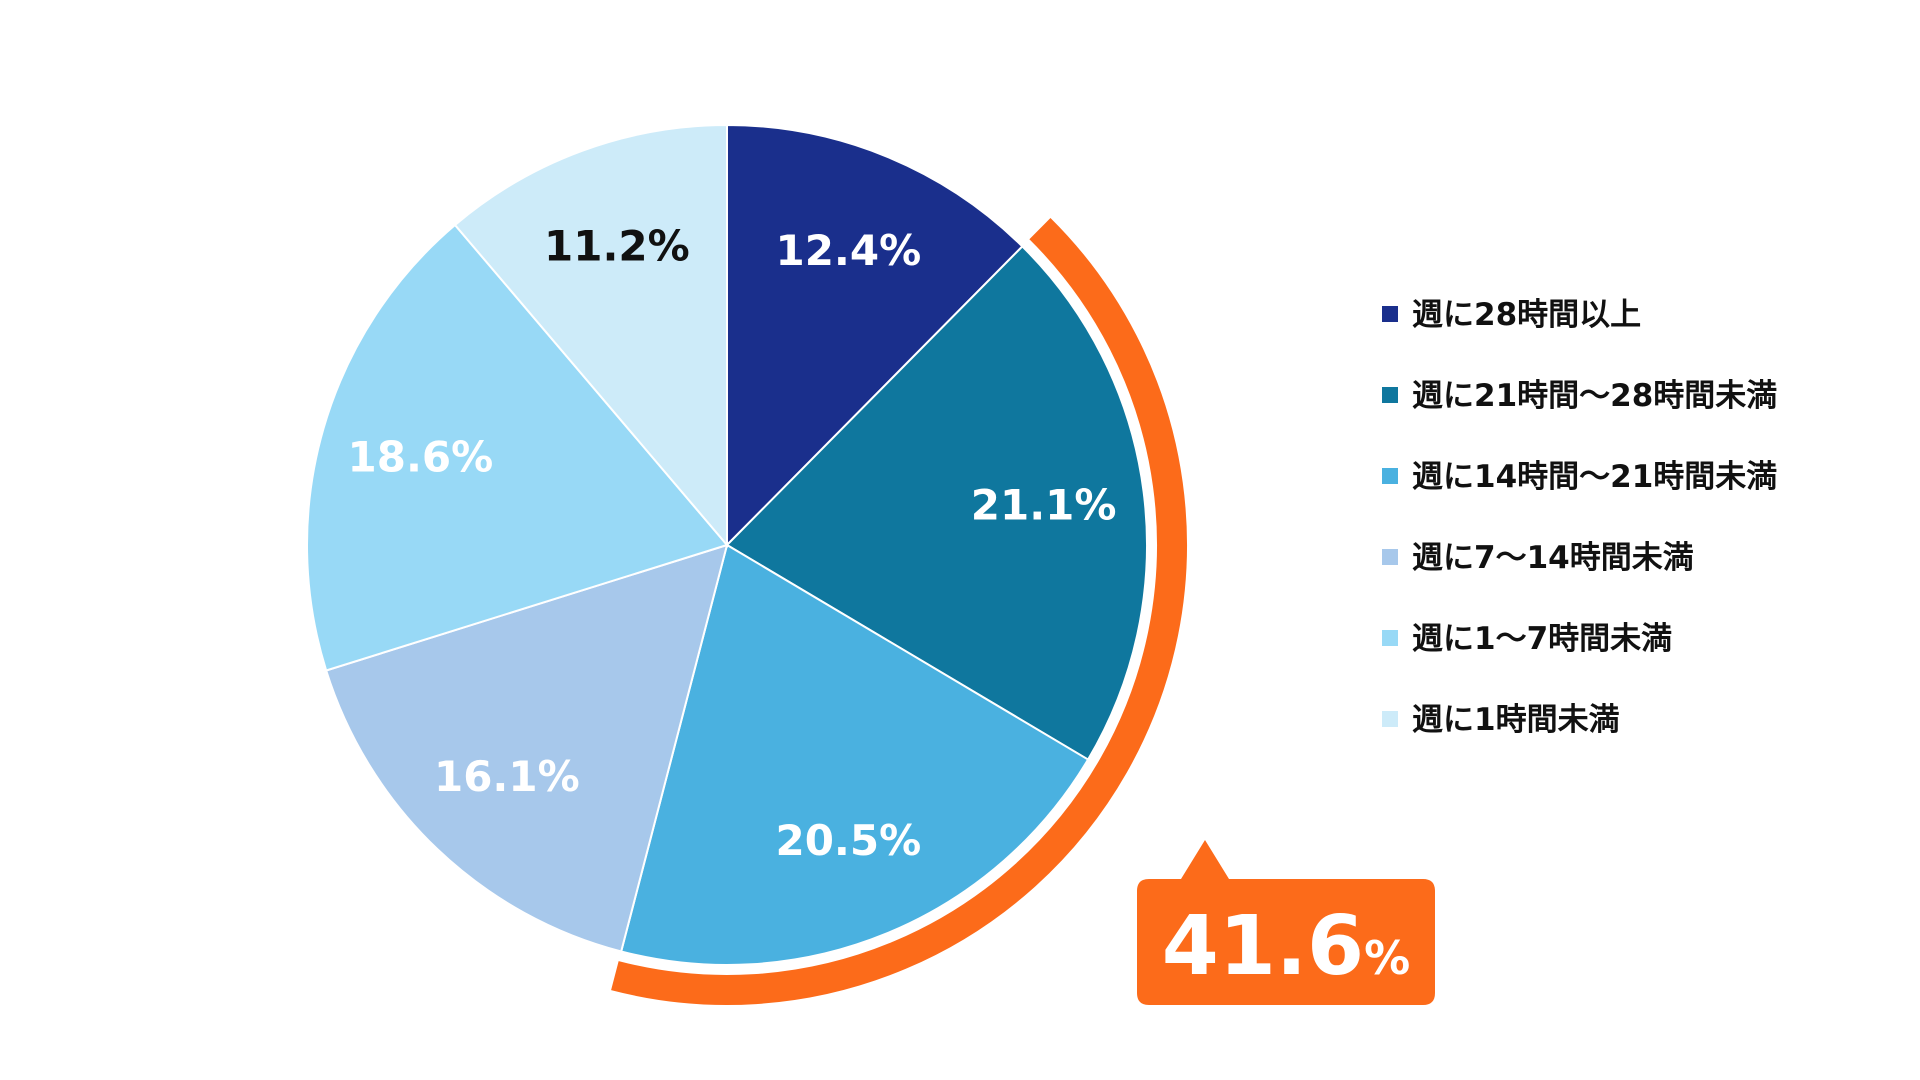  What do you see at coordinates (848, 250) in the screenshot?
I see `slice-value-label-1: 12.4%` at bounding box center [848, 250].